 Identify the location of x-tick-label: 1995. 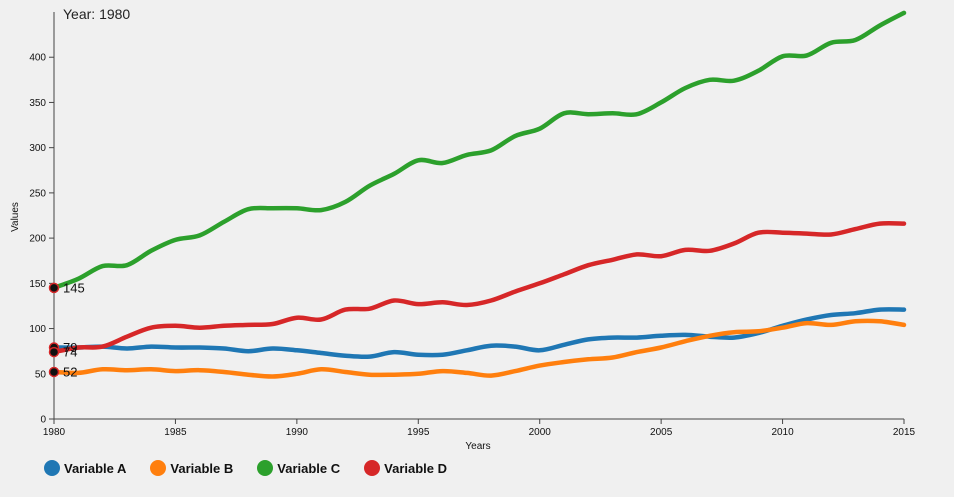
(418, 432).